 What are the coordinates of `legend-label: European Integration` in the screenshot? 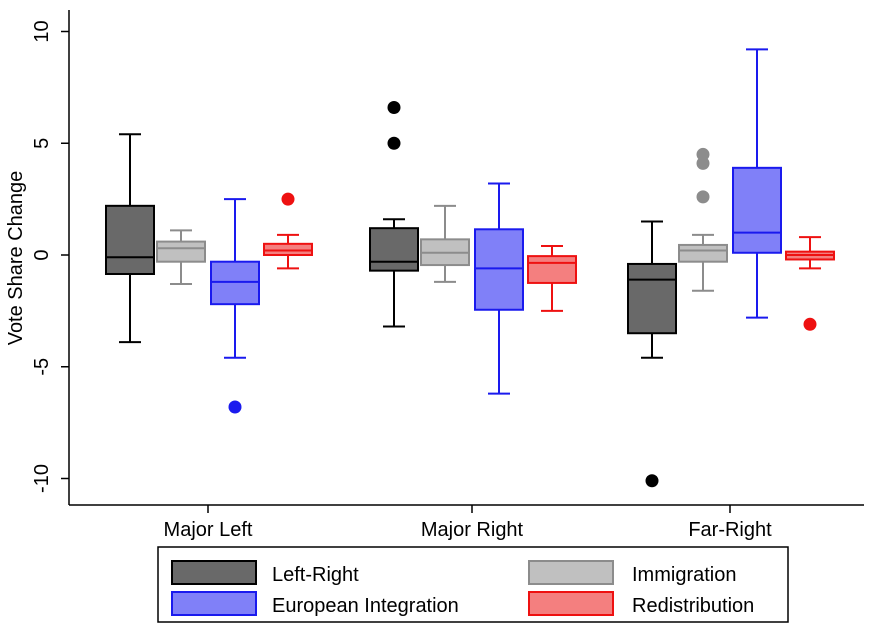 It's located at (365, 606).